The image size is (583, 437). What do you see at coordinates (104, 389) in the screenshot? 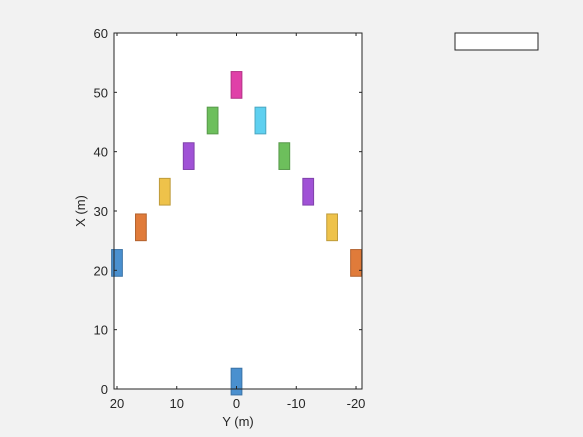
I see `y-tick-label: 0` at bounding box center [104, 389].